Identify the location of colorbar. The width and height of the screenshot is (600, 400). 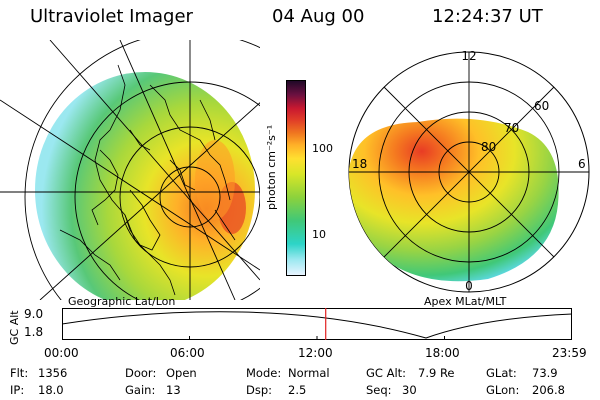
(296, 178).